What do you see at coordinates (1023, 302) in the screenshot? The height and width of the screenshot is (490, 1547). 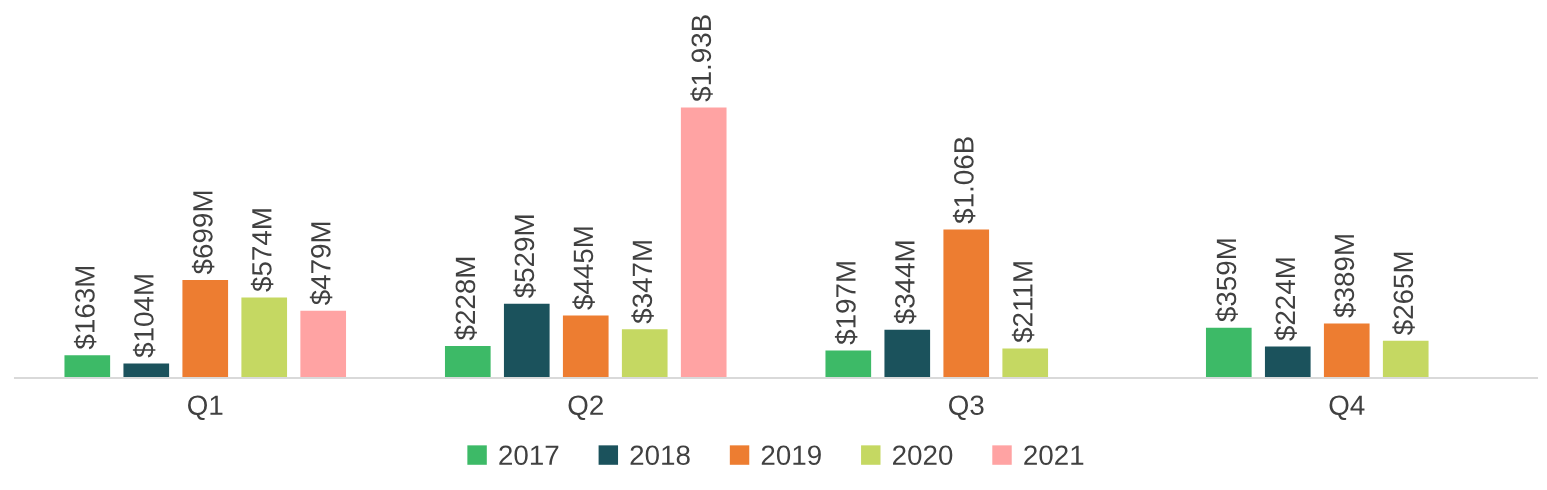 I see `data-label: $211M` at bounding box center [1023, 302].